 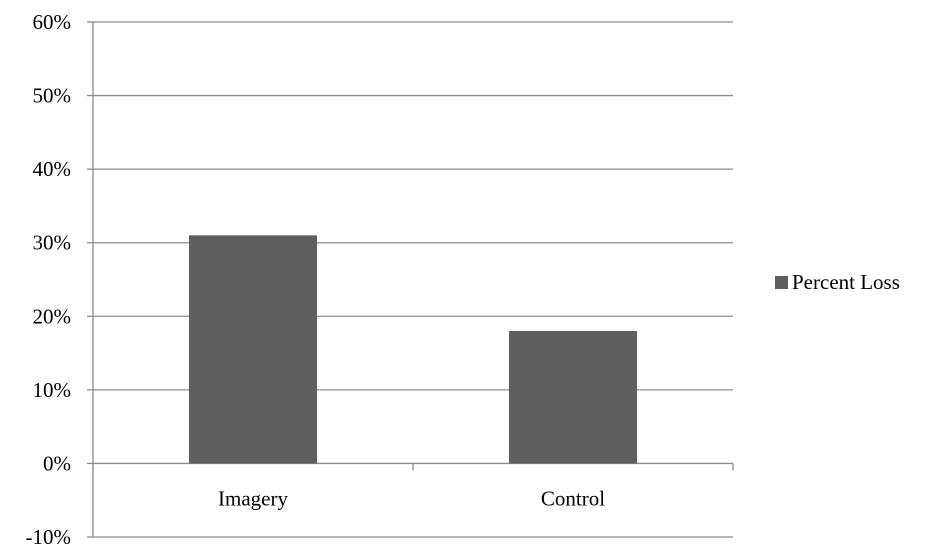 What do you see at coordinates (253, 349) in the screenshot?
I see `bar-imagery` at bounding box center [253, 349].